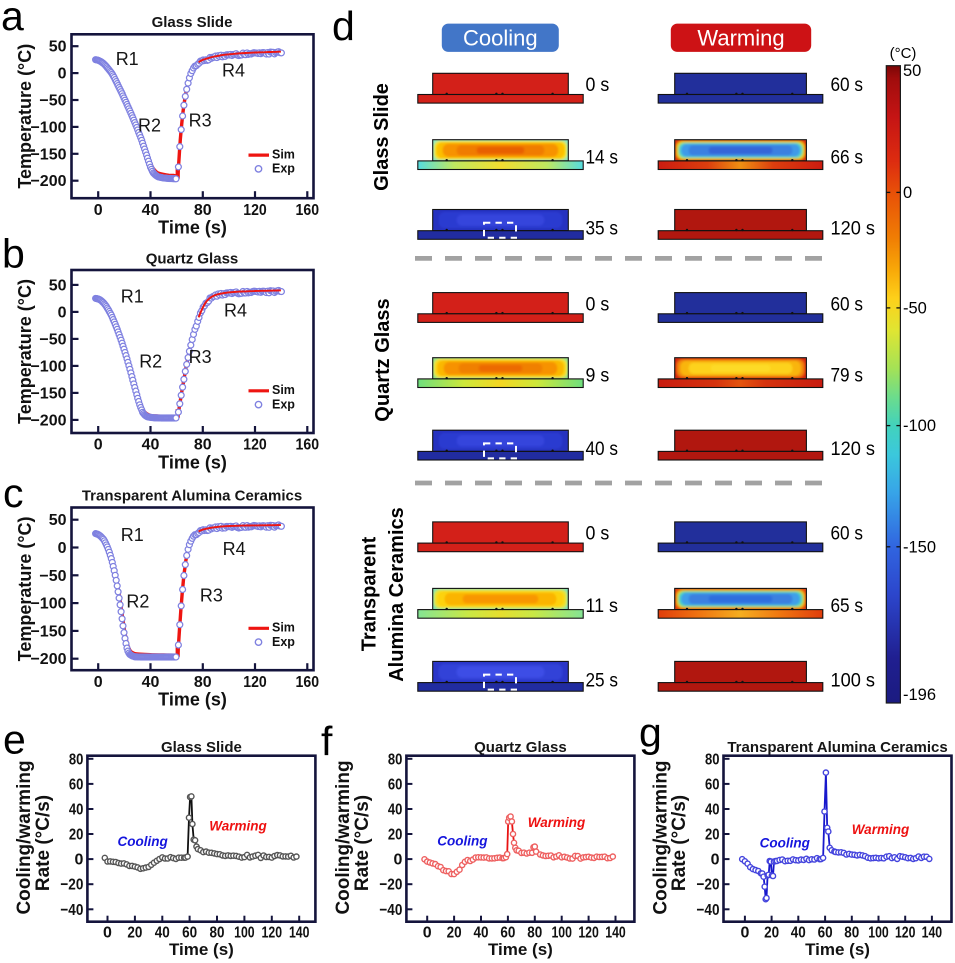 This screenshot has height=963, width=955. I want to click on svg-text: Exp, so click(283, 169).